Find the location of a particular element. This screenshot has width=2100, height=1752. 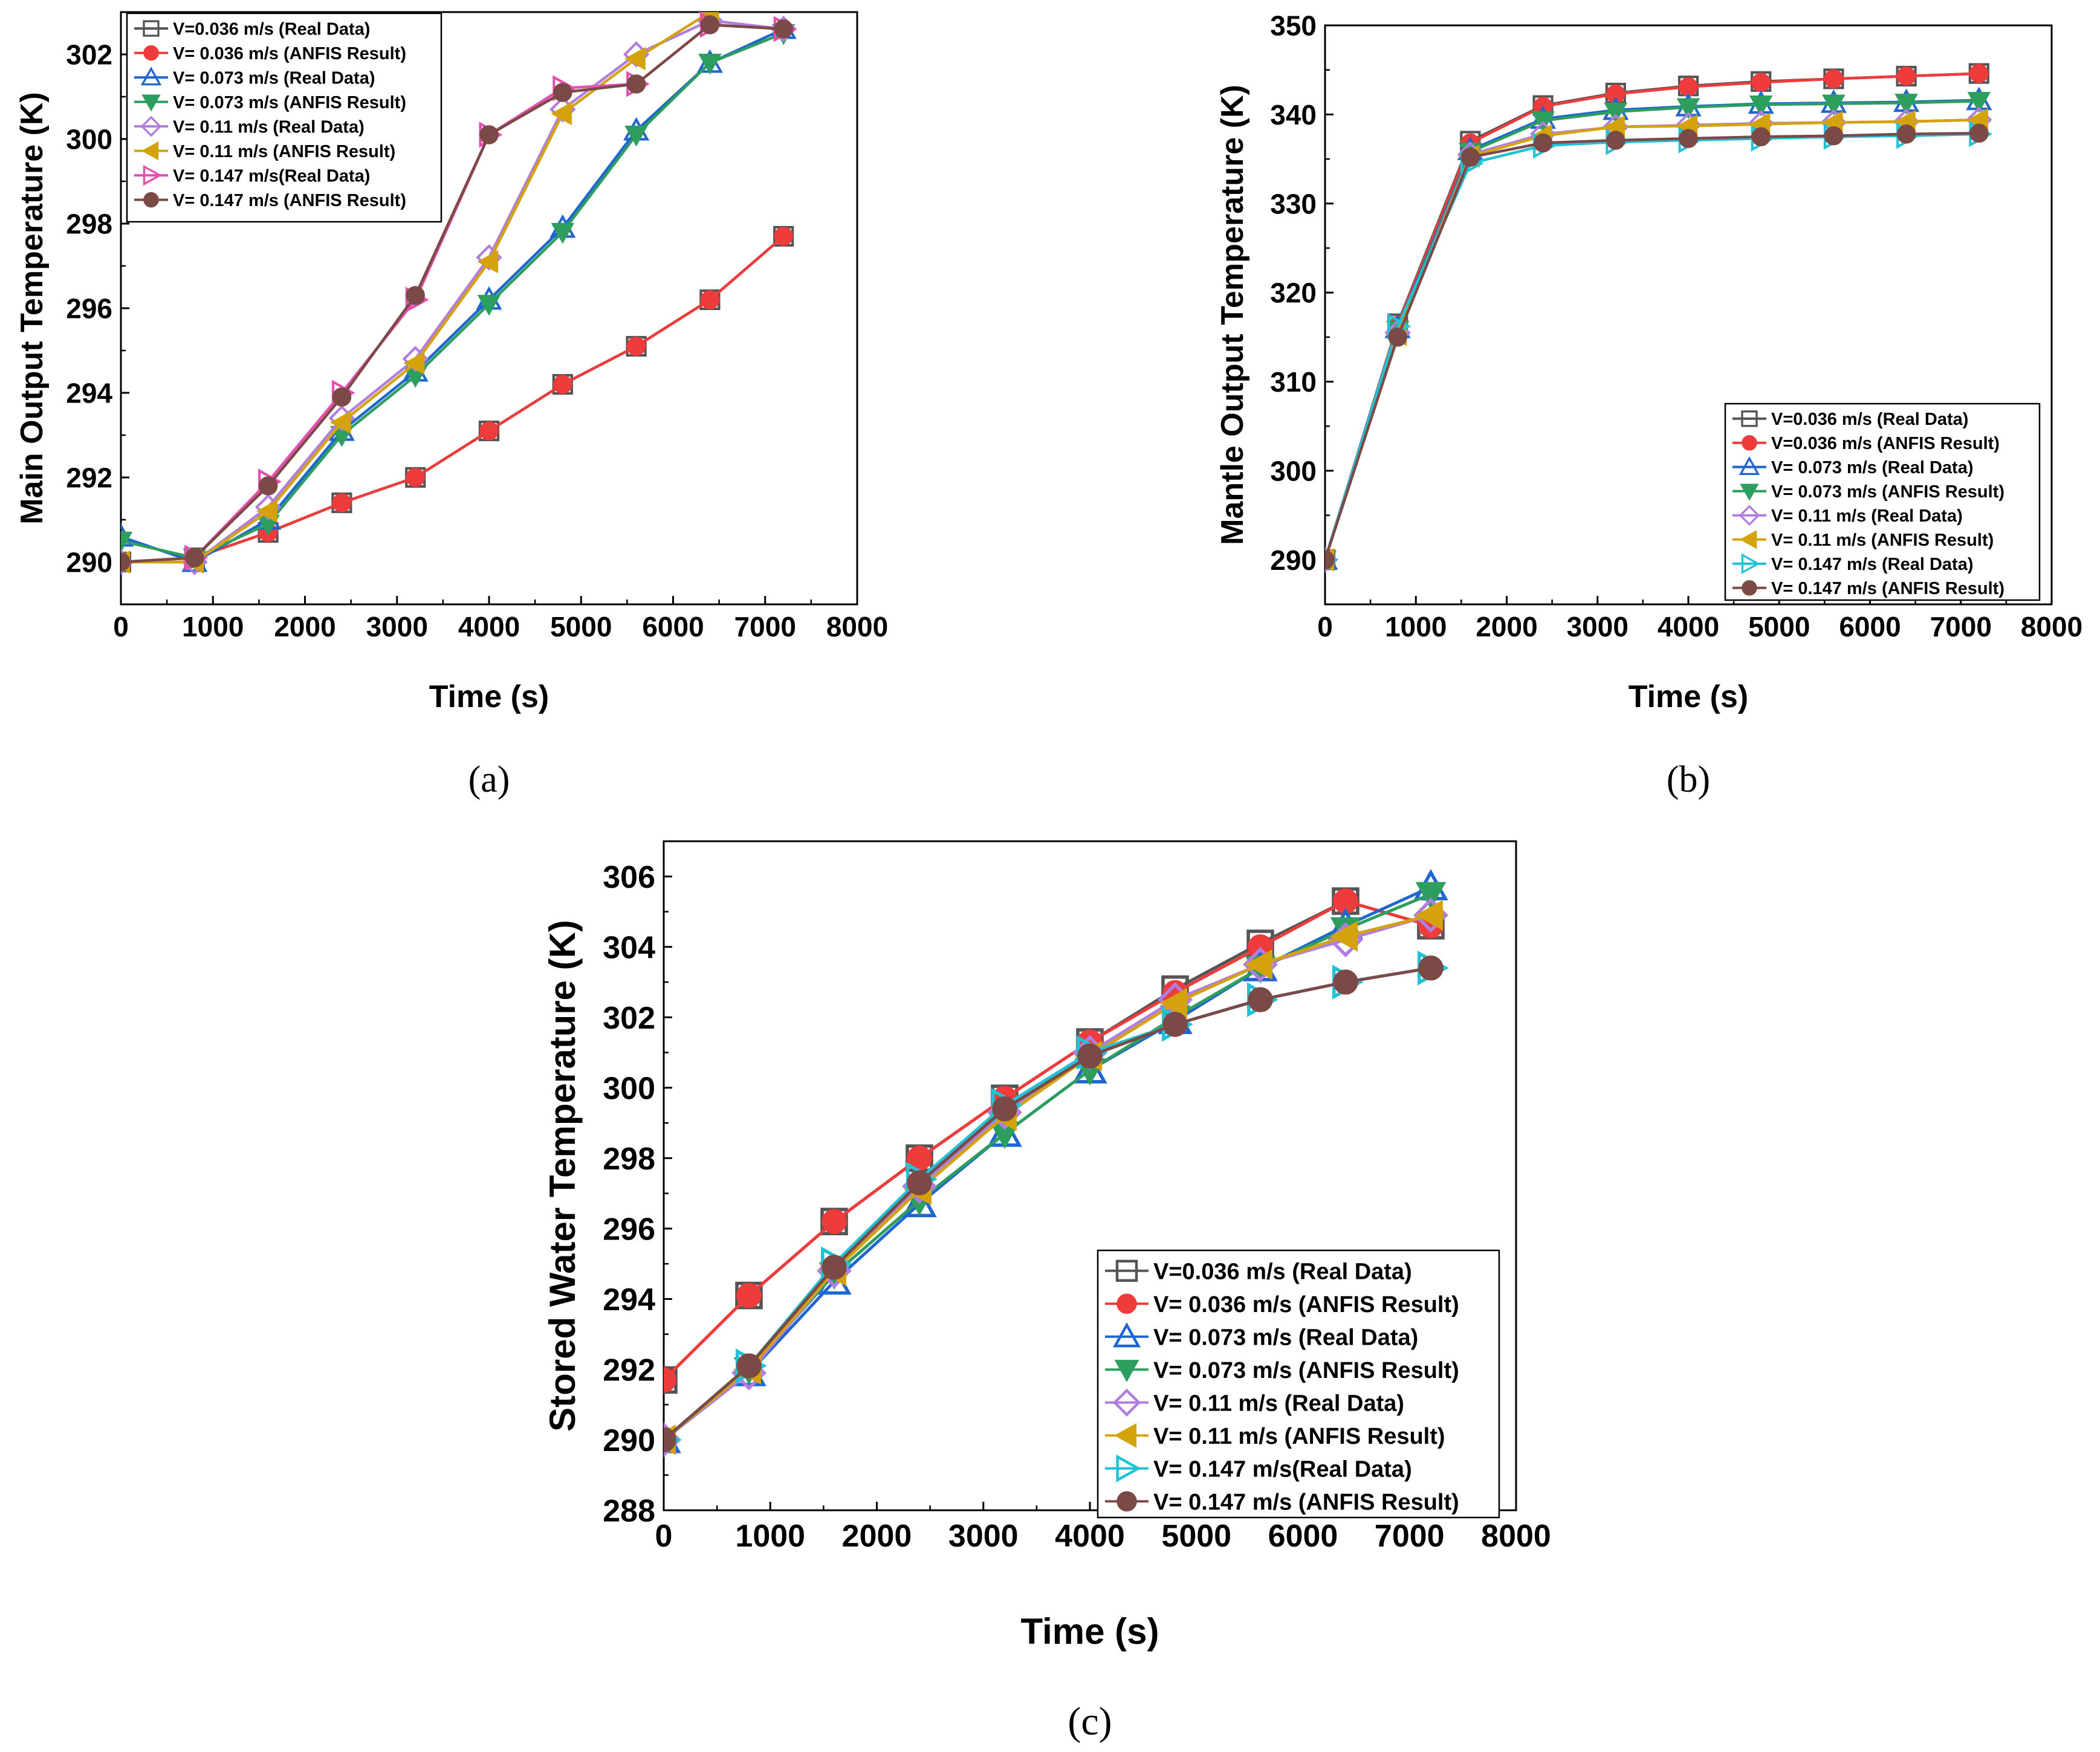

y-tick-label: 292 is located at coordinates (89, 478).